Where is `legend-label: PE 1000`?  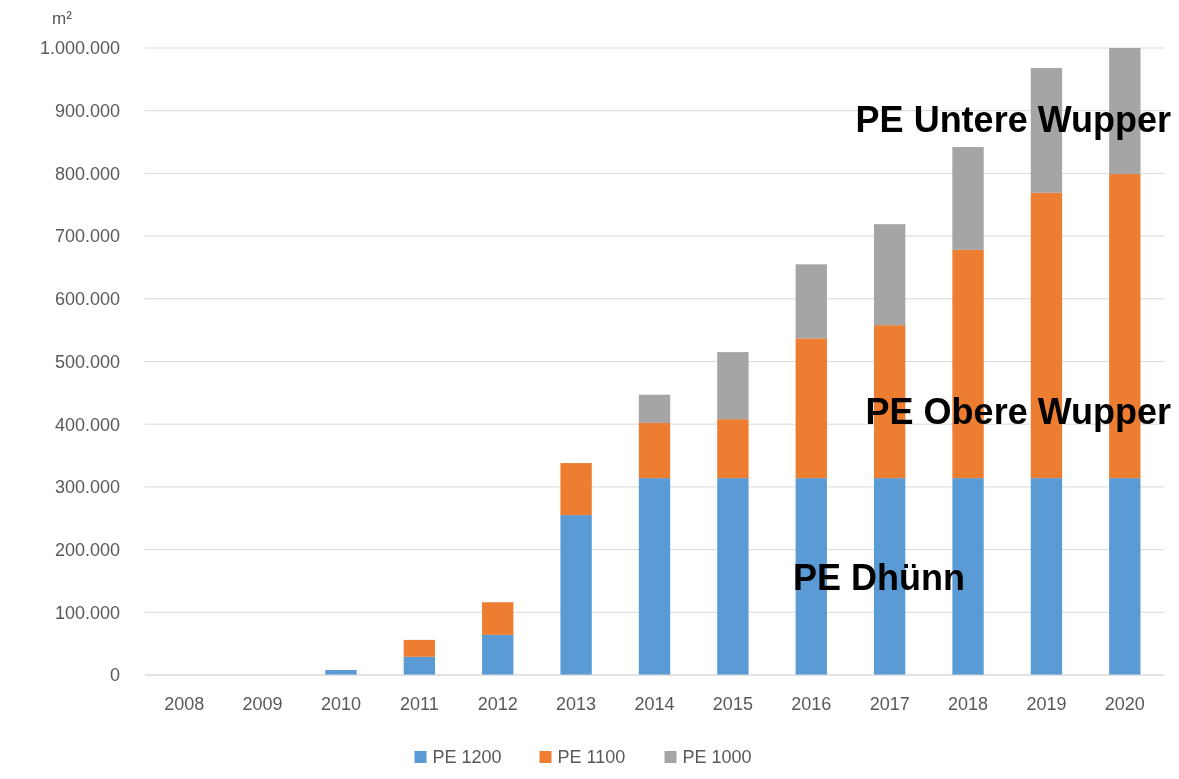 legend-label: PE 1000 is located at coordinates (717, 757).